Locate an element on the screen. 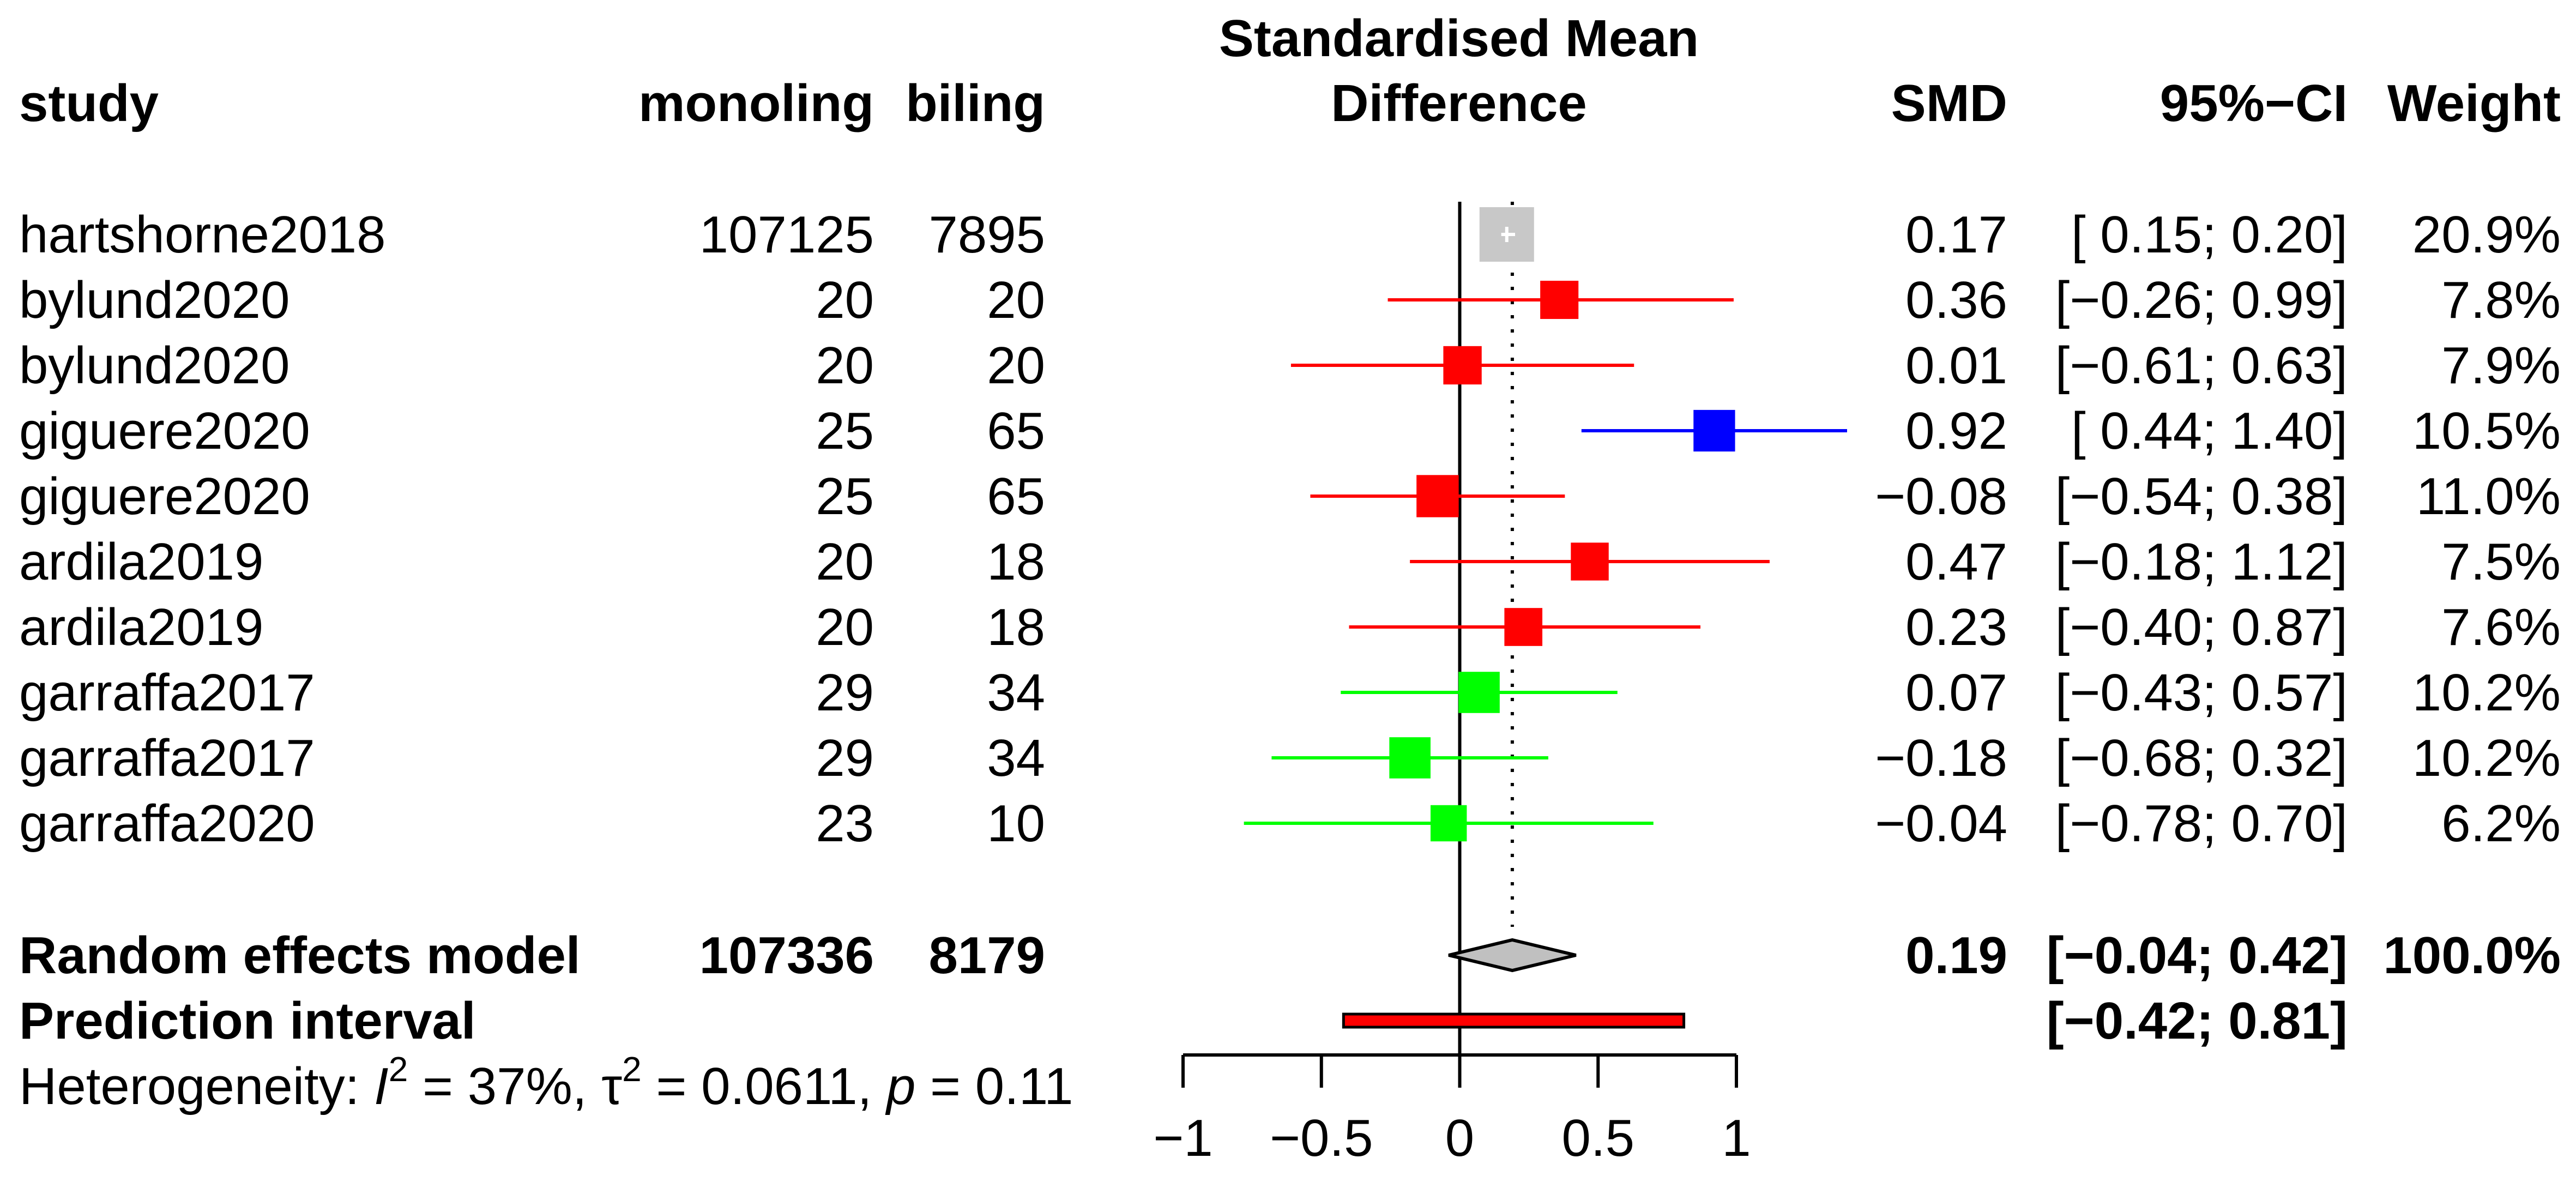 This screenshot has width=2576, height=1188. table-row: bylund2020 20 20 0.01 [−0.61; 0.63] 7.9% is located at coordinates (1290, 366).